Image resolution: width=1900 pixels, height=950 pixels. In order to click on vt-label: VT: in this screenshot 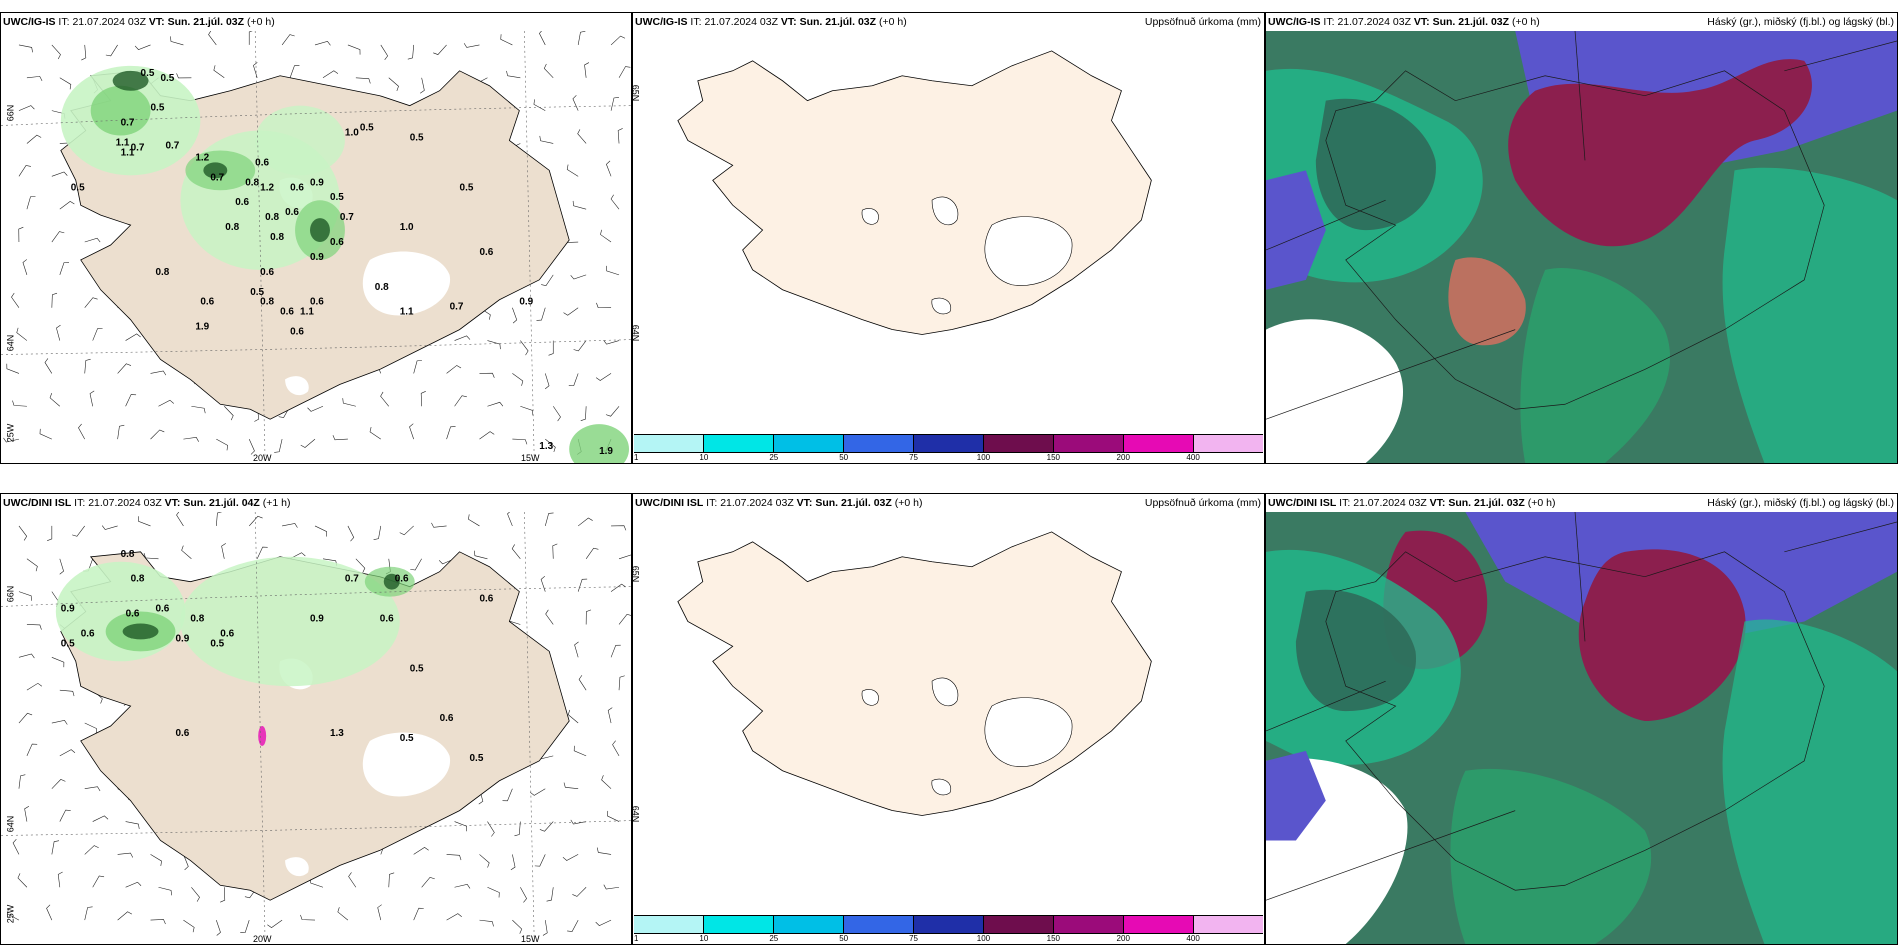, I will do `click(172, 503)`.